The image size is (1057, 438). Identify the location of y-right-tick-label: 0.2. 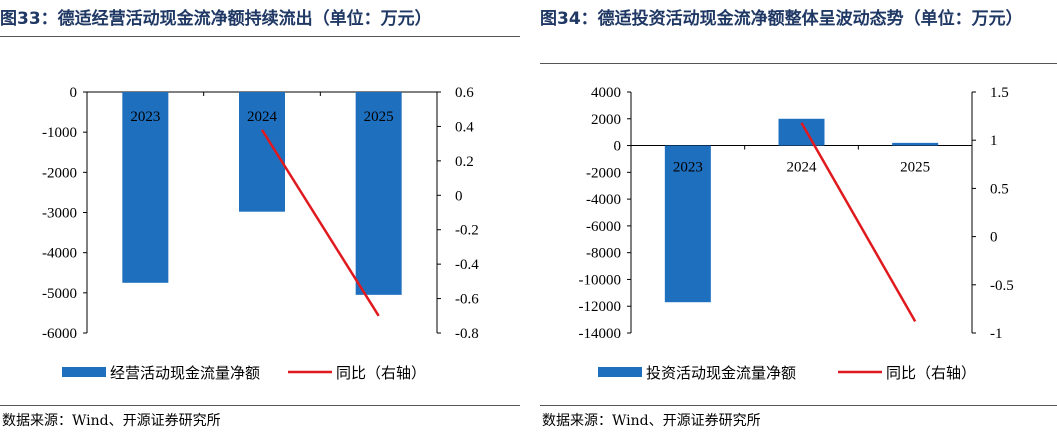
(464, 162).